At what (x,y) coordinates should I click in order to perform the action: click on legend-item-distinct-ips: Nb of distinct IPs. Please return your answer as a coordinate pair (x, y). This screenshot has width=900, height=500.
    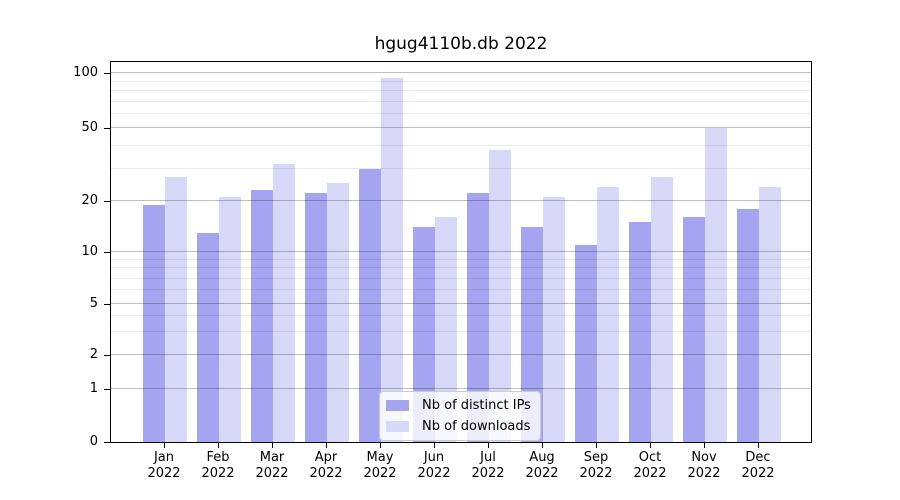
    Looking at the image, I should click on (458, 405).